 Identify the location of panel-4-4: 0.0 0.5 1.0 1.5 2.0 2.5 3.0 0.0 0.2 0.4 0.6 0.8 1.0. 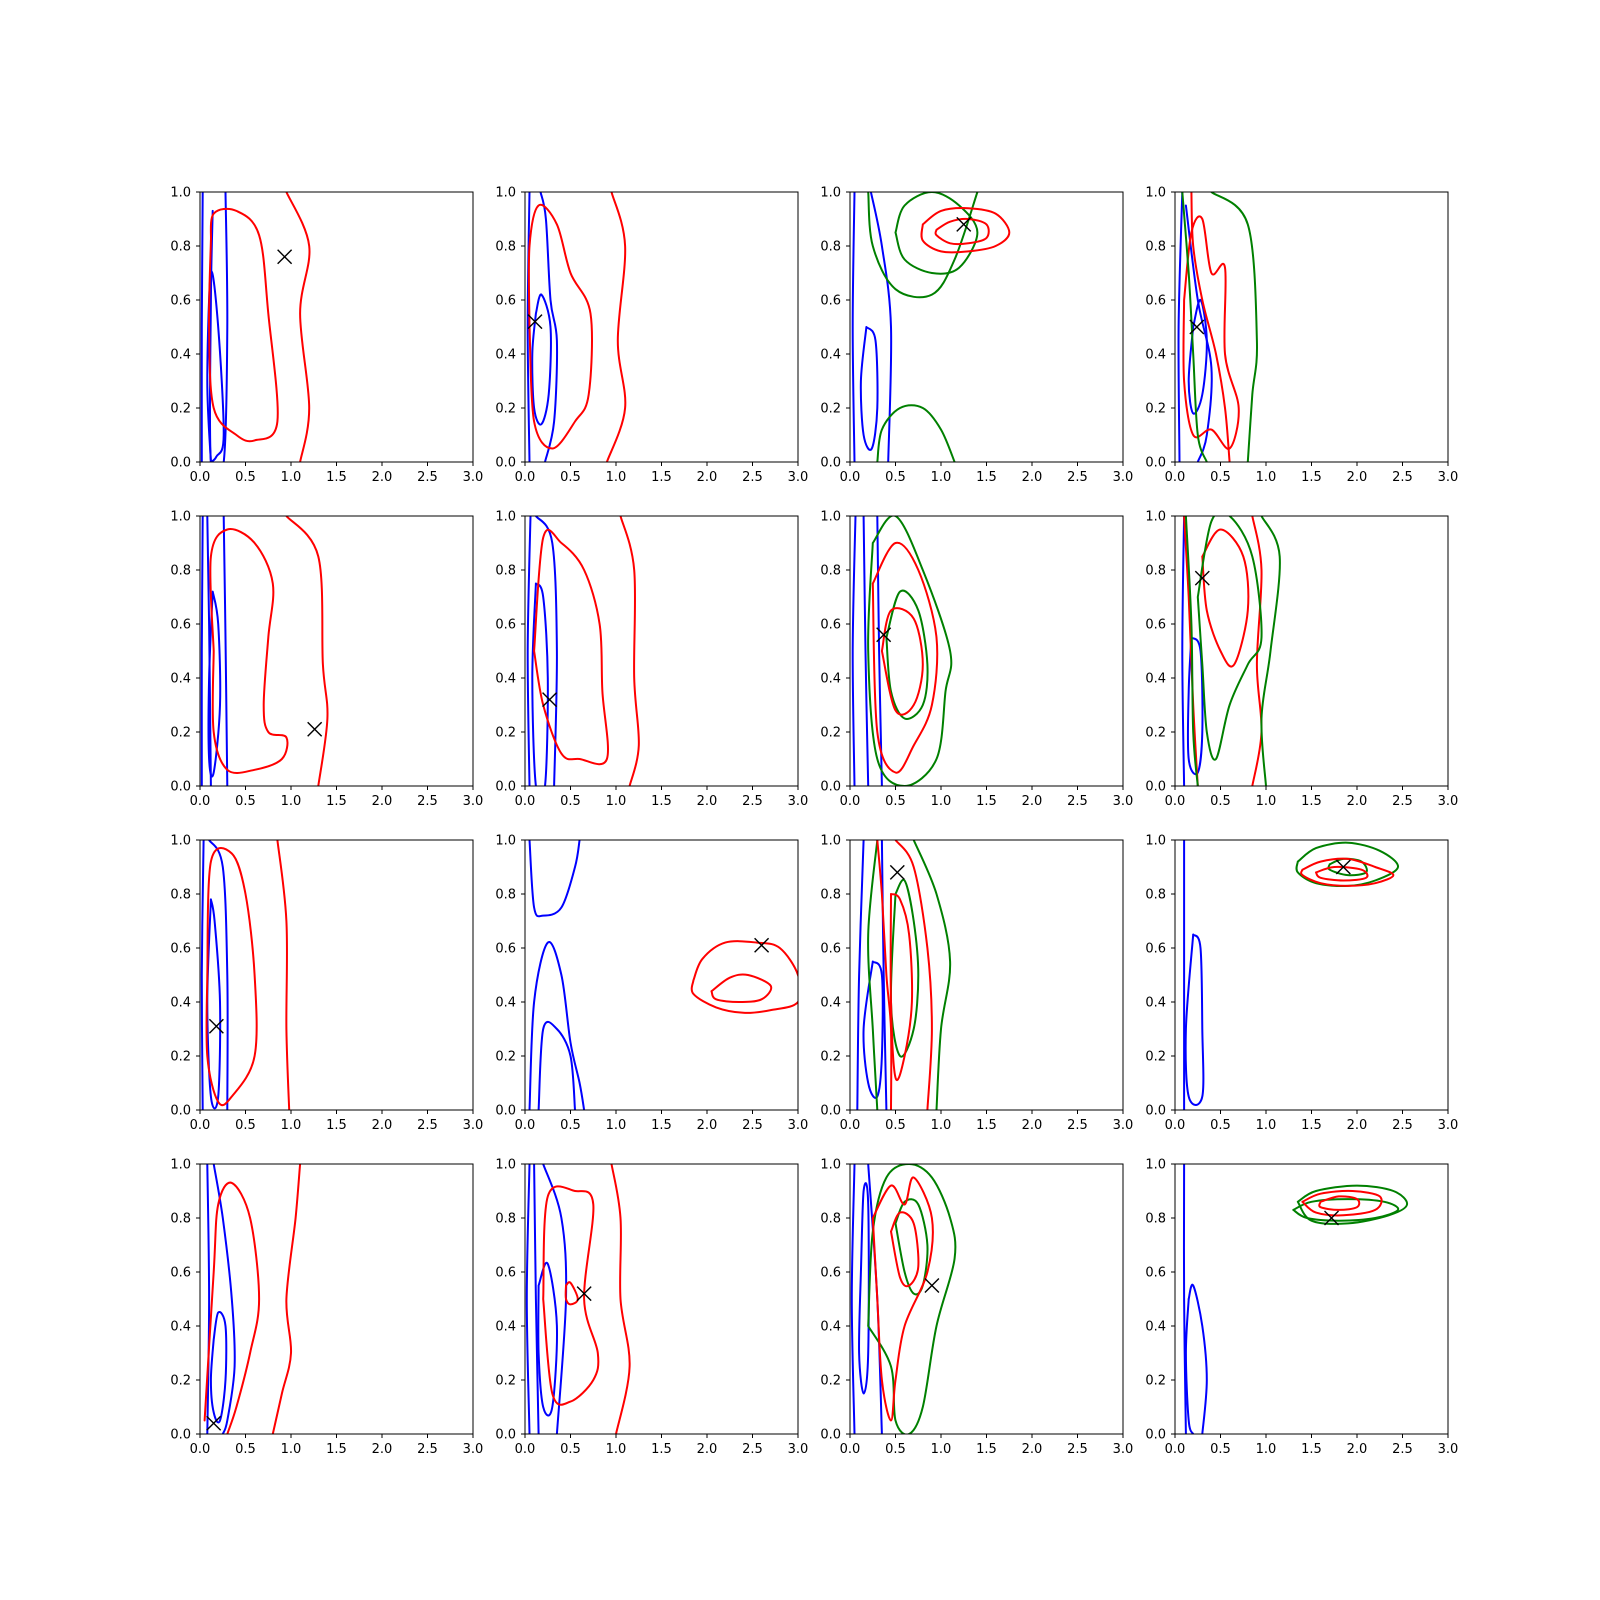
(1301, 1308).